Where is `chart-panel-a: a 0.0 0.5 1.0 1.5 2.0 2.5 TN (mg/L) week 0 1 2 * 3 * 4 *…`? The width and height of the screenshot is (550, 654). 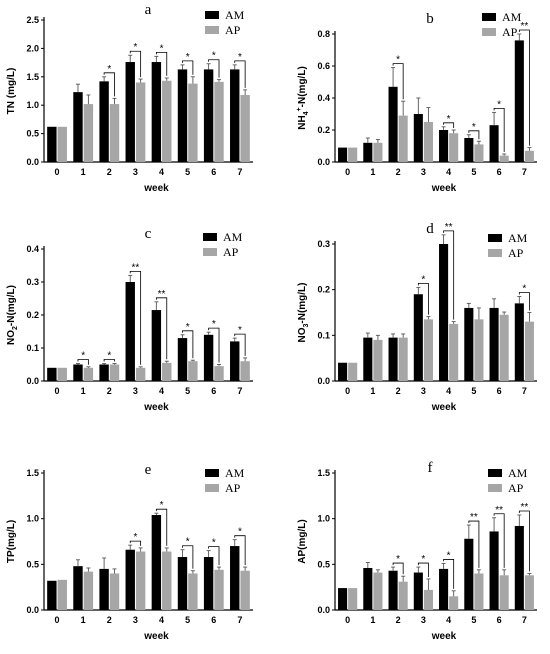 chart-panel-a: a 0.0 0.5 1.0 1.5 2.0 2.5 TN (mg/L) week 0 1 2 * 3 * 4 *… is located at coordinates (129, 98).